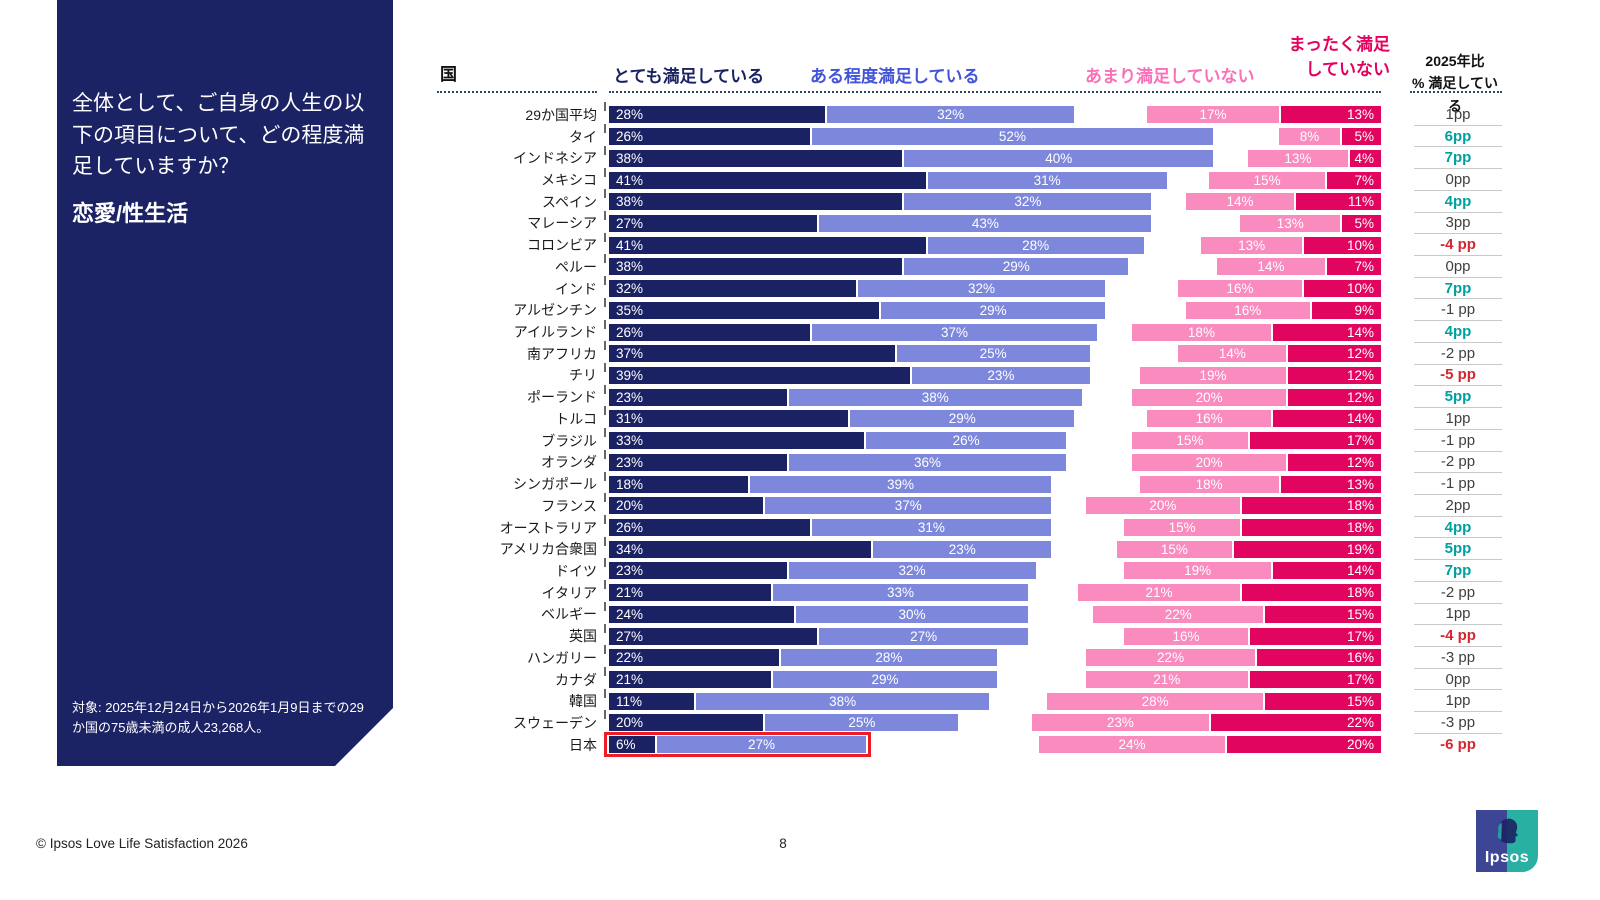 The image size is (1600, 900). I want to click on bar-segment-not-very-satisfied: 17%, so click(1213, 115).